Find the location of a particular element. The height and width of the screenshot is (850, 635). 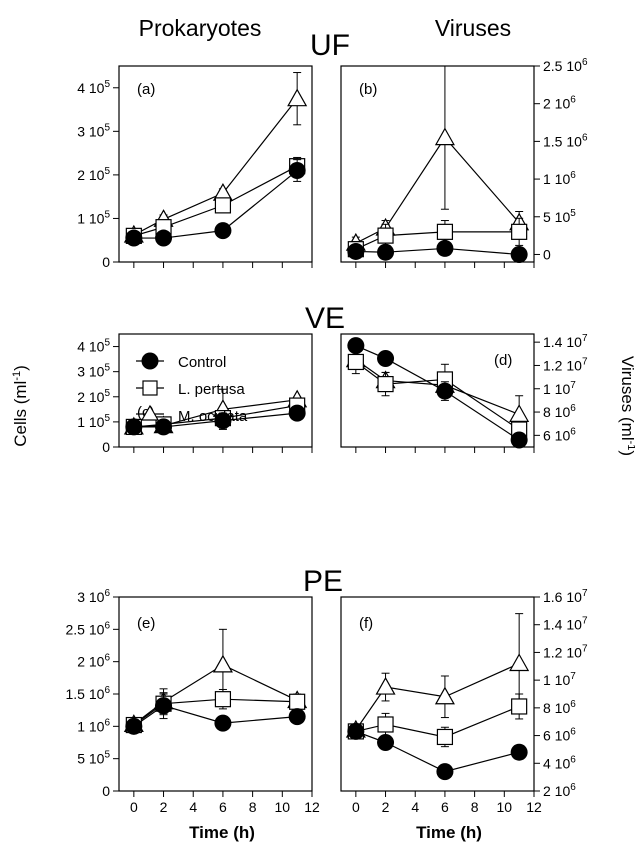

y-tick-label: 1.6 107 is located at coordinates (565, 596).